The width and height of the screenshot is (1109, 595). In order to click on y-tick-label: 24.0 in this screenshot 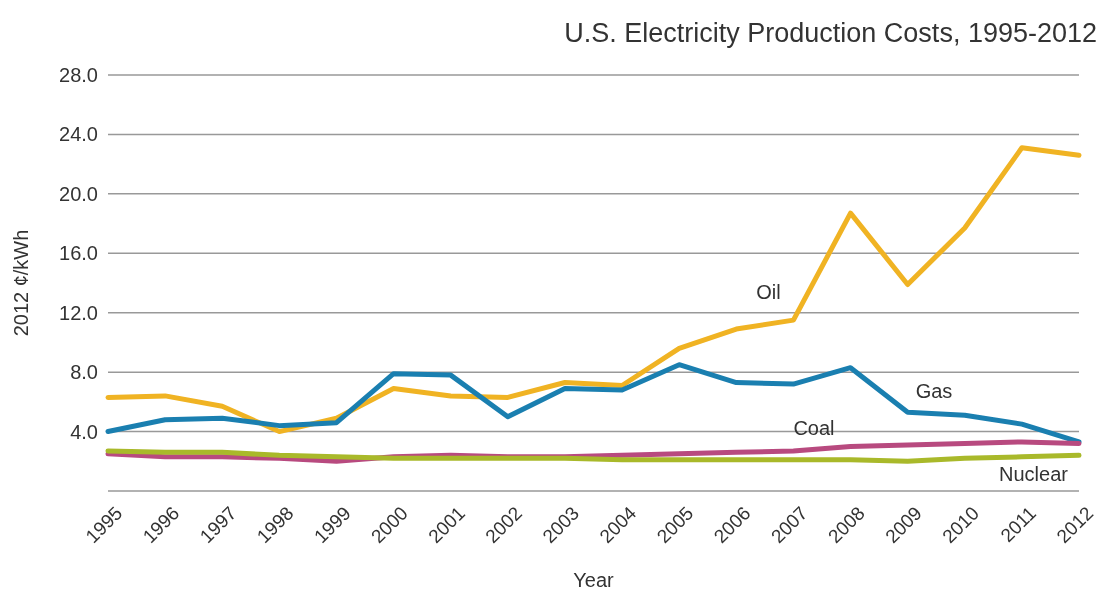, I will do `click(78, 134)`.